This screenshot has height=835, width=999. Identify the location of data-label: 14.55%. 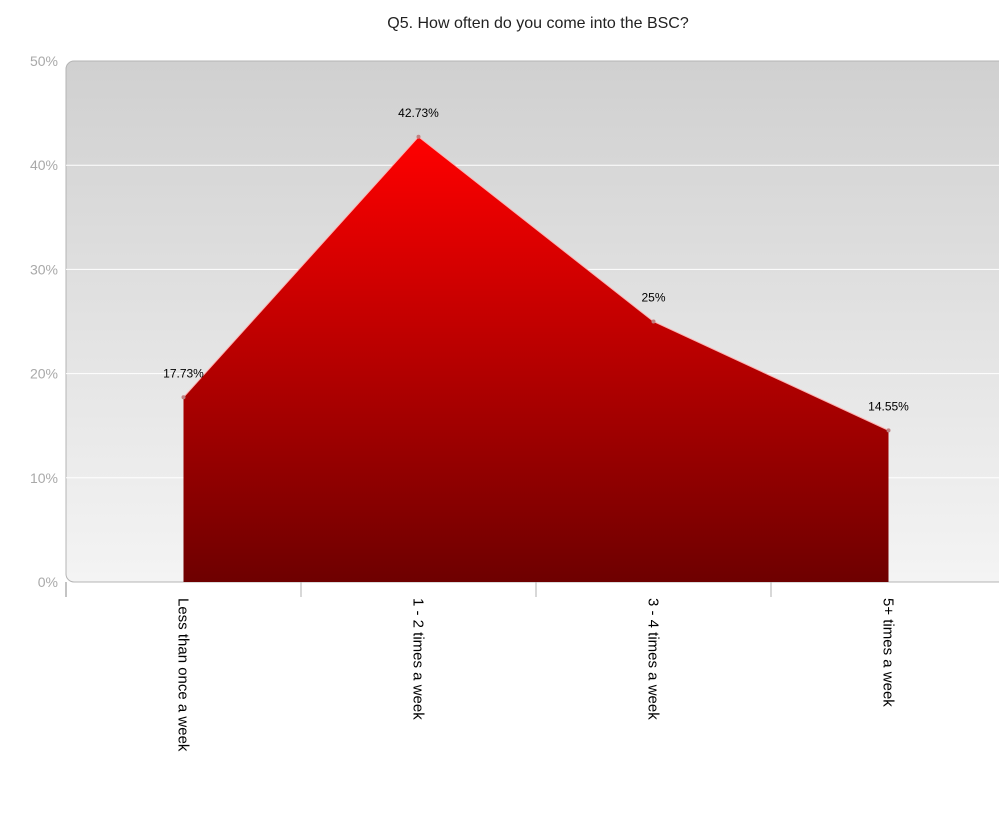
(888, 406).